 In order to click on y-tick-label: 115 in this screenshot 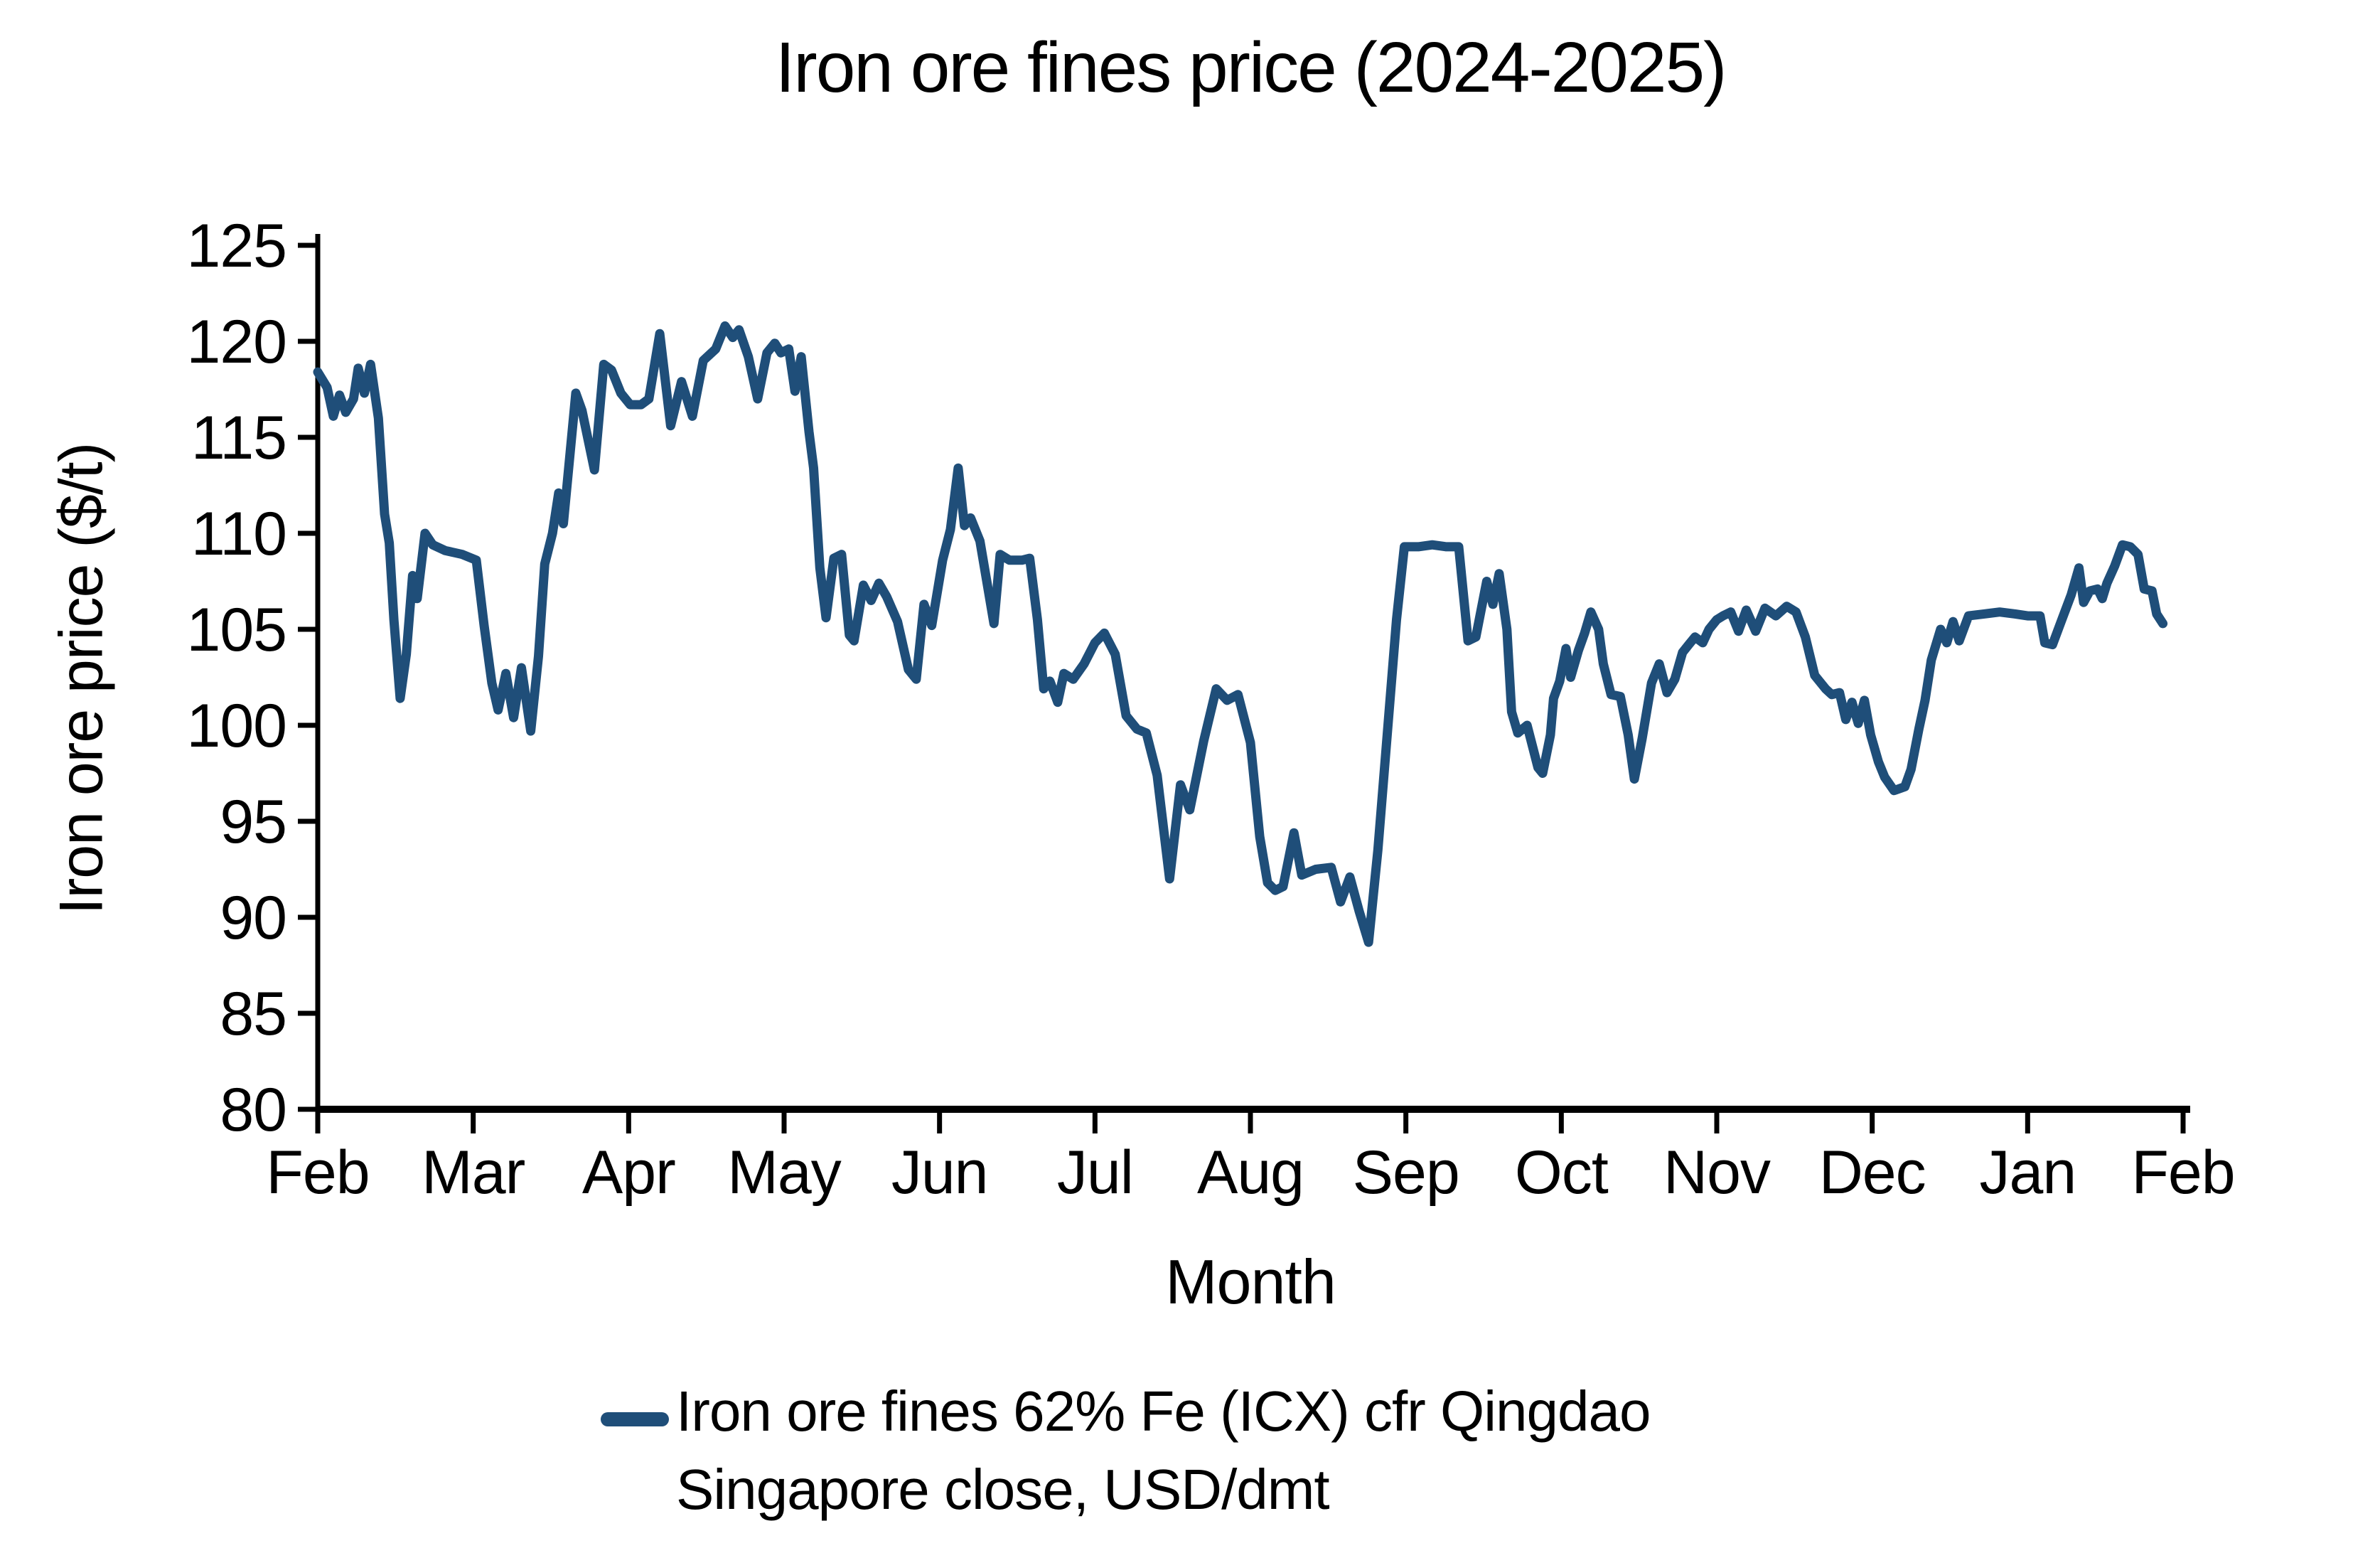, I will do `click(238, 438)`.